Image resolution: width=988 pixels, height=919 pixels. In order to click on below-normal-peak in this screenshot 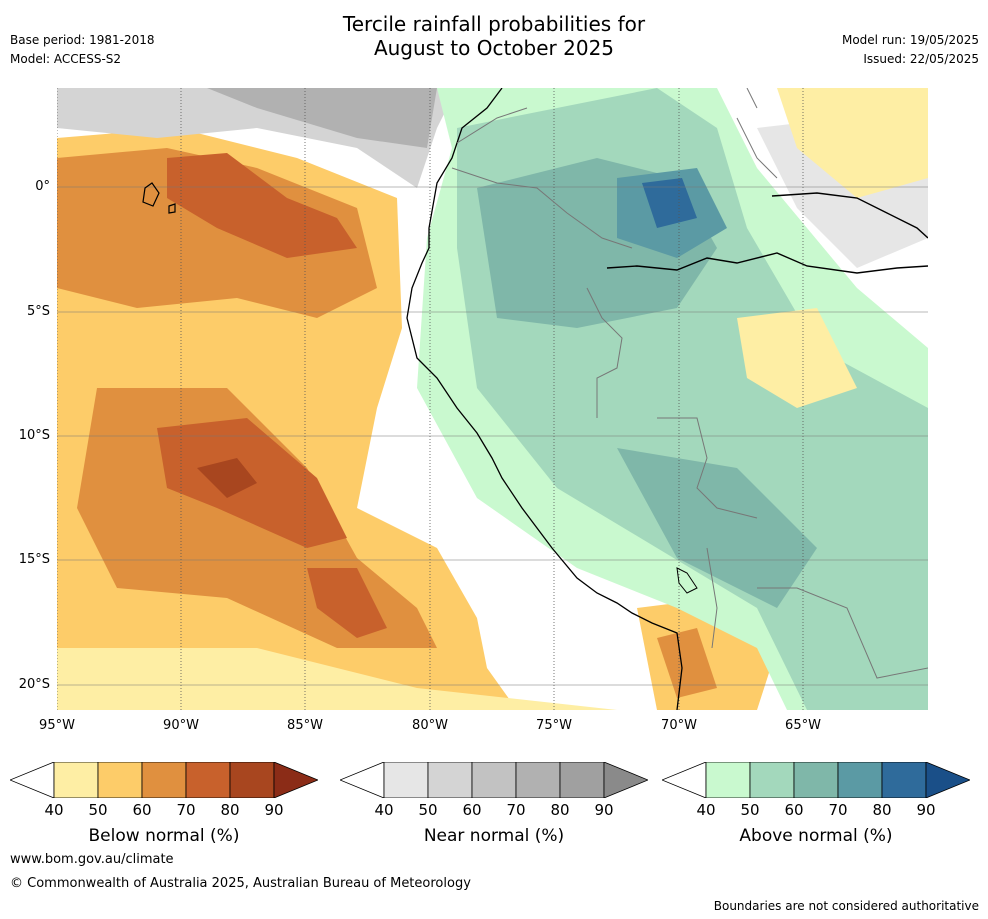, I will do `click(227, 478)`.